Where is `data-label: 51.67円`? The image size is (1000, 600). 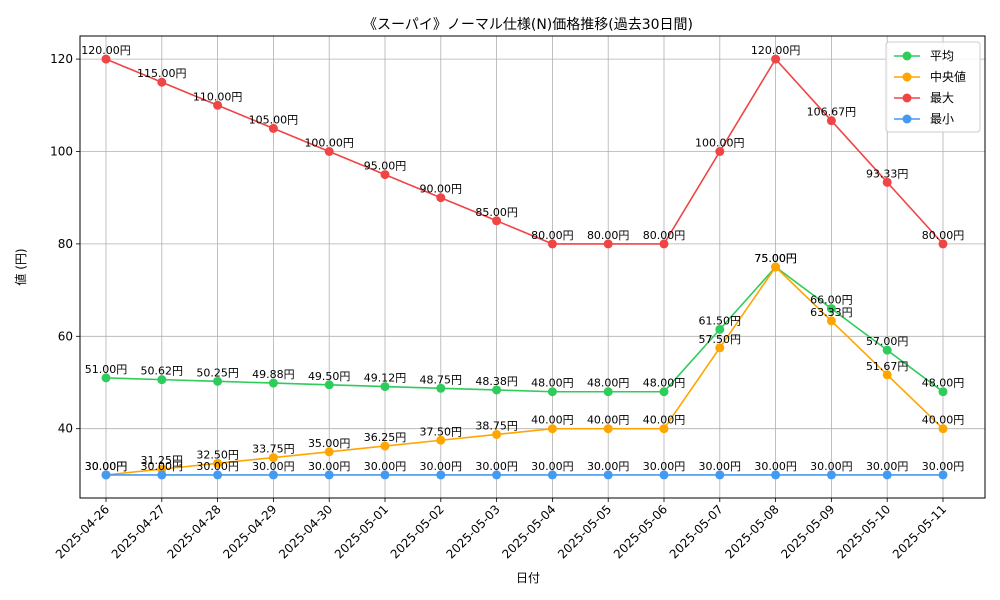 data-label: 51.67円 is located at coordinates (887, 366).